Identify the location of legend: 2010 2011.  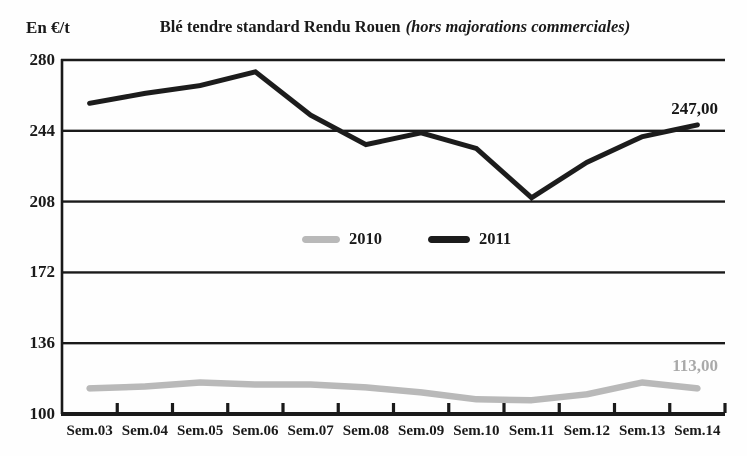
(406, 239).